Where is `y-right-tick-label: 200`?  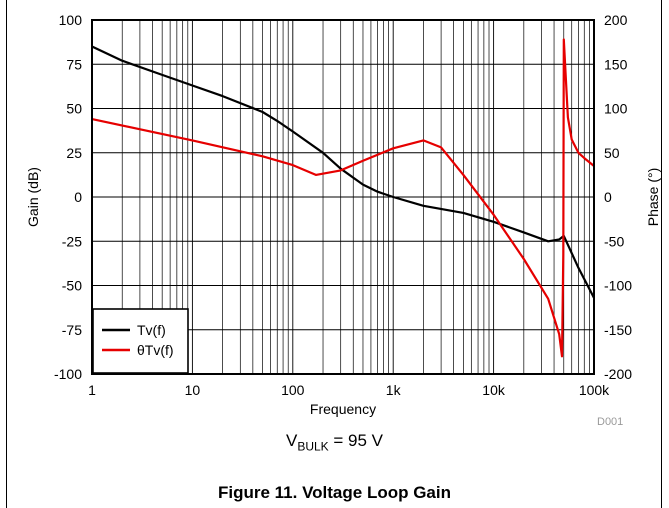 y-right-tick-label: 200 is located at coordinates (616, 20).